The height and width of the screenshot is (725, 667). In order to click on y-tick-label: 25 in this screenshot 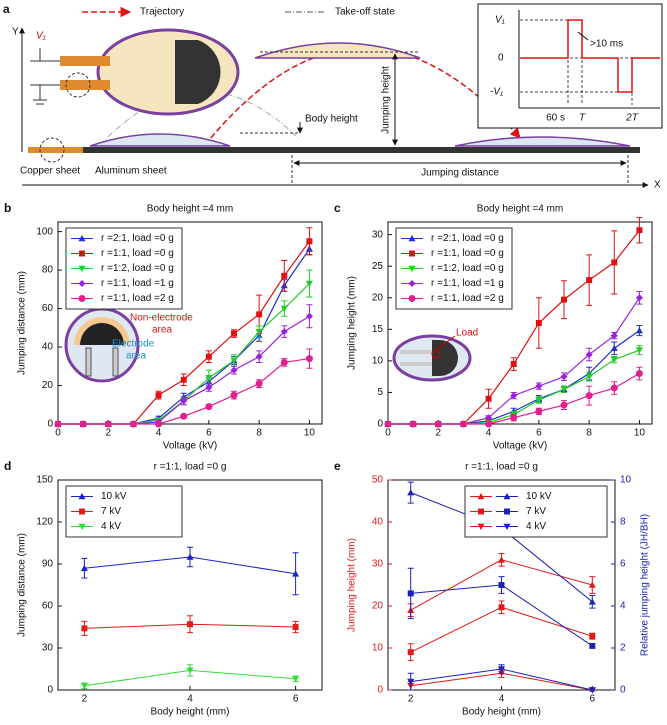, I will do `click(378, 266)`.